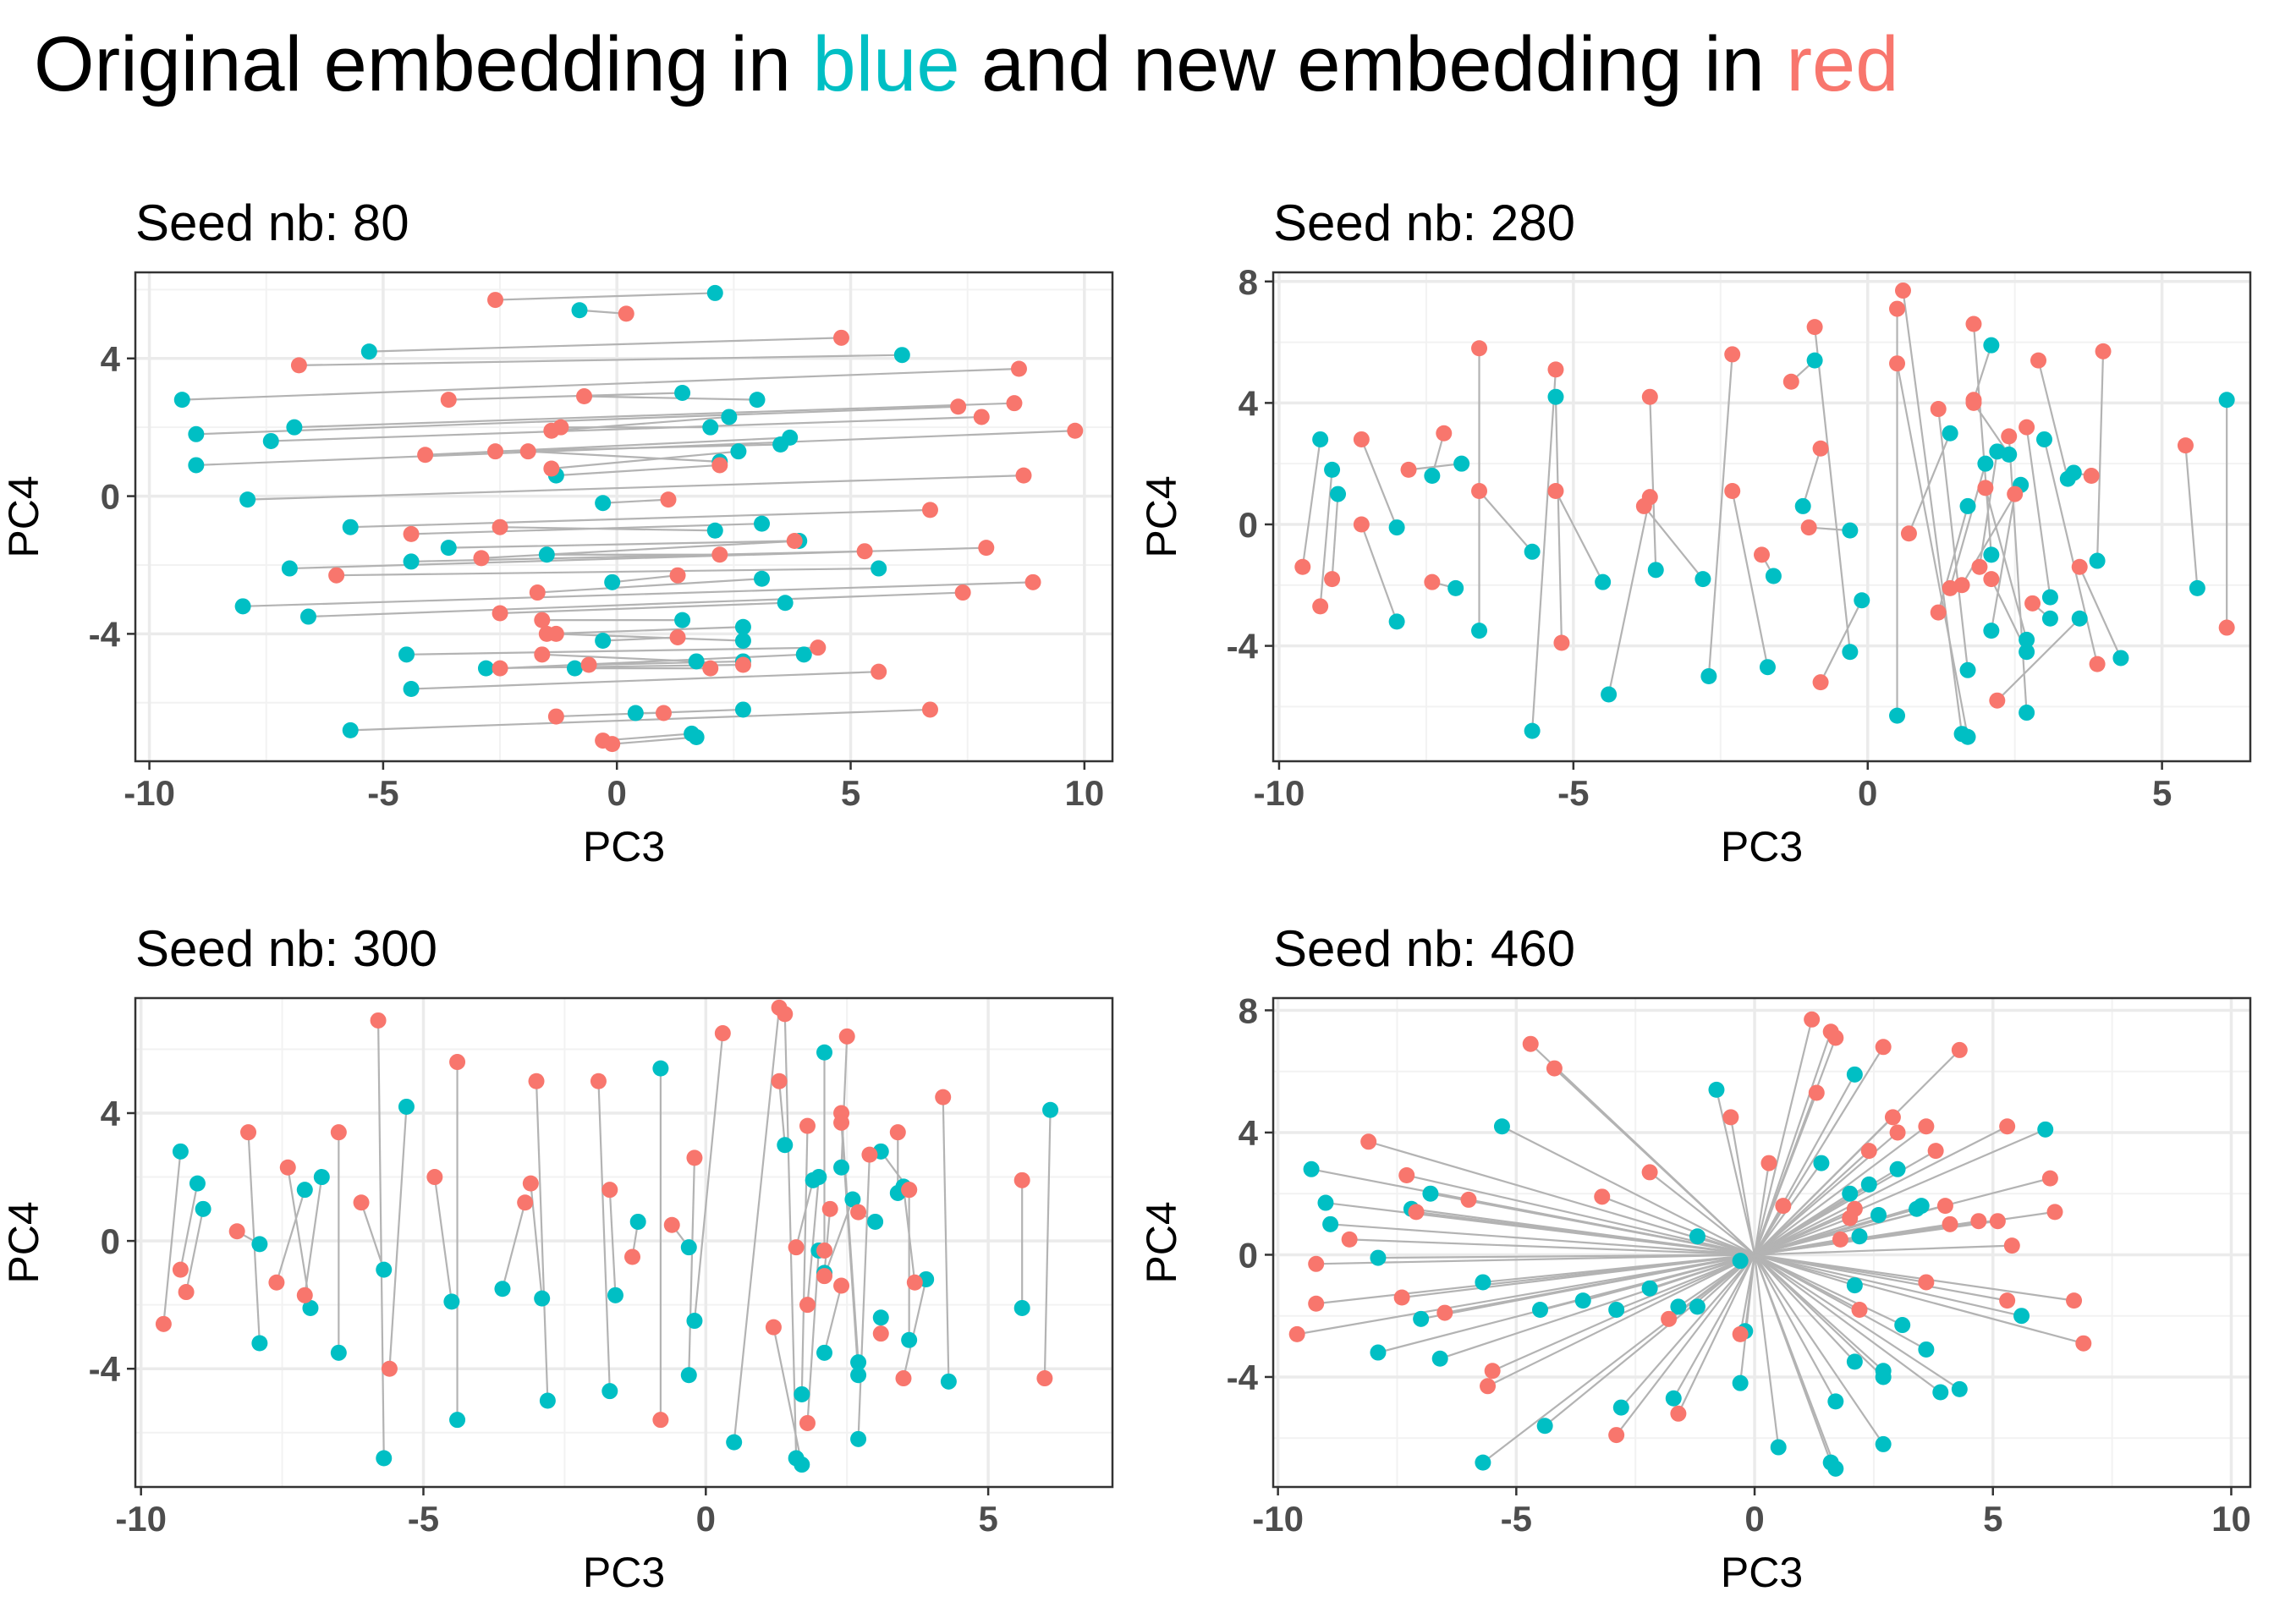  What do you see at coordinates (886, 64) in the screenshot?
I see `title-blue-word: blue` at bounding box center [886, 64].